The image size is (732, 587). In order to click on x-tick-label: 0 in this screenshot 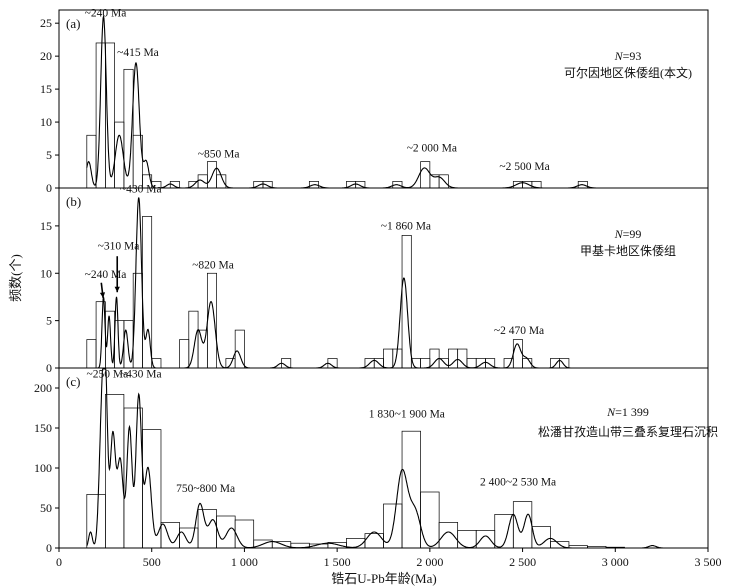, I will do `click(59, 562)`.